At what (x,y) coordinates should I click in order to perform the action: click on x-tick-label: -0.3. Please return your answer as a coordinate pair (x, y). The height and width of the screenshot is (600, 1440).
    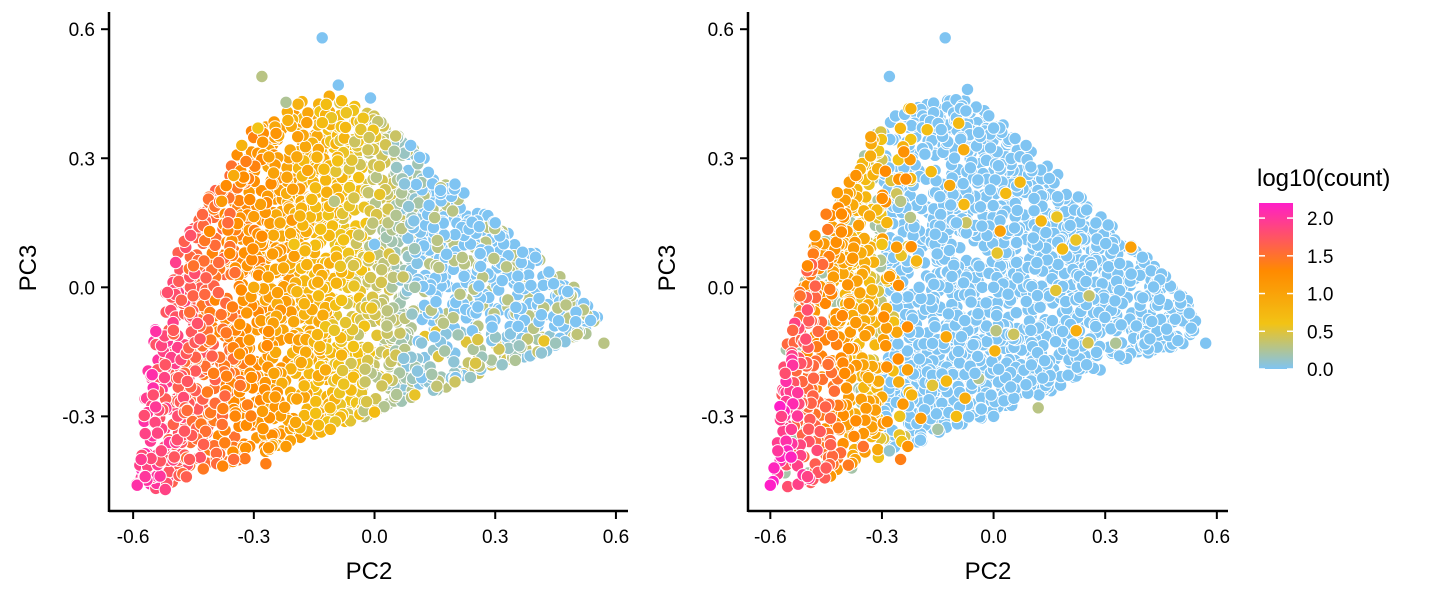
    Looking at the image, I should click on (882, 537).